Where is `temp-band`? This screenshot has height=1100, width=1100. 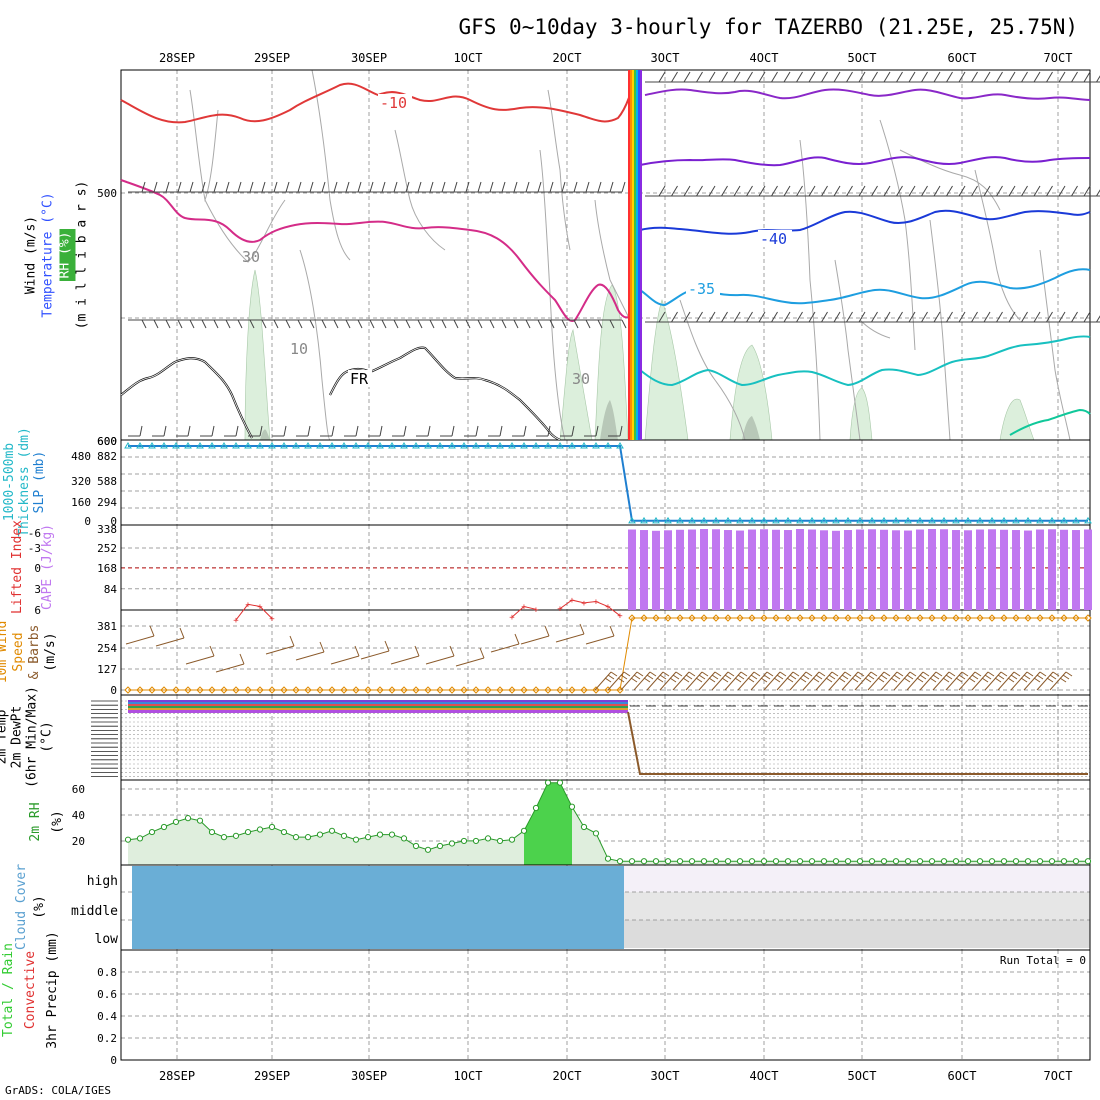 temp-band is located at coordinates (378, 711).